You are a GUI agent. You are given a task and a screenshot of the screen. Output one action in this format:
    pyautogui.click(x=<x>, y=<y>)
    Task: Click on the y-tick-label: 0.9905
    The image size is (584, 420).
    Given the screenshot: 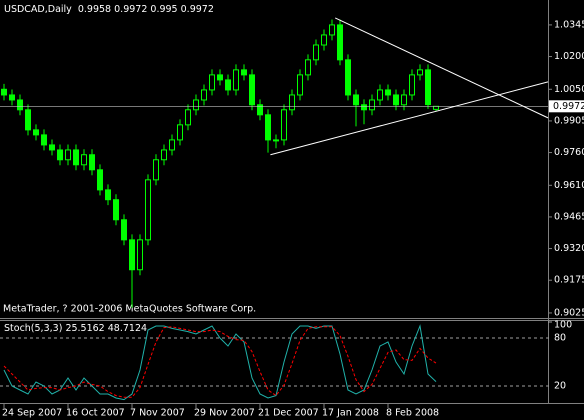 What is the action you would take?
    pyautogui.click(x=569, y=120)
    